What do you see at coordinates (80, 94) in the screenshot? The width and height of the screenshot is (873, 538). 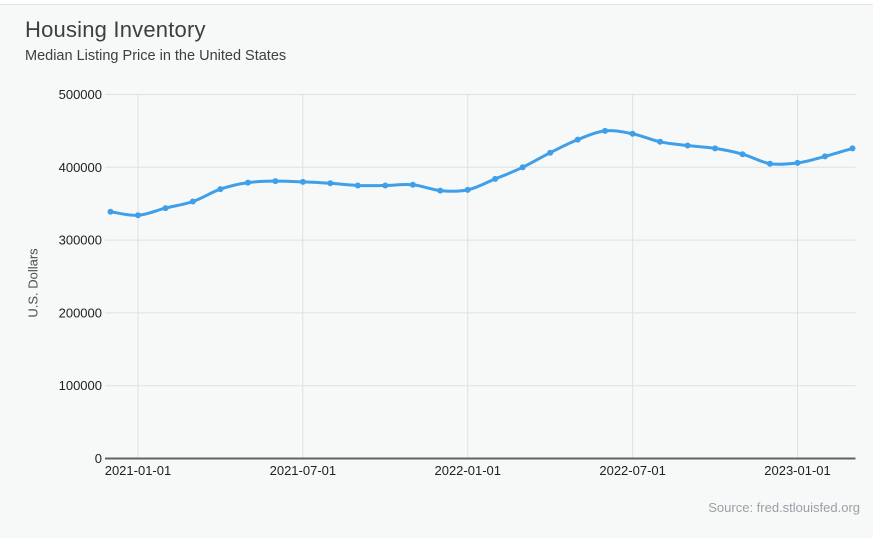 I see `y-tick-label: 500000` at bounding box center [80, 94].